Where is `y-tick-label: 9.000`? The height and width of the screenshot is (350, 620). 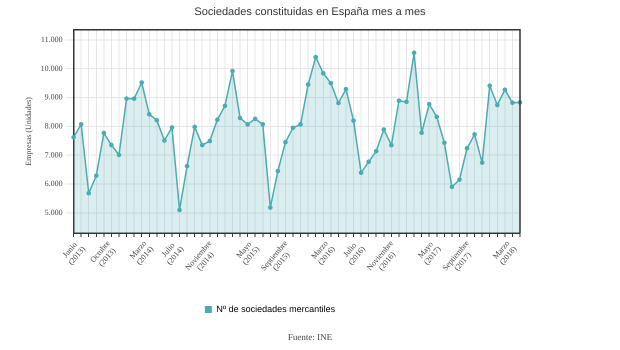
y-tick-label: 9.000 is located at coordinates (53, 97).